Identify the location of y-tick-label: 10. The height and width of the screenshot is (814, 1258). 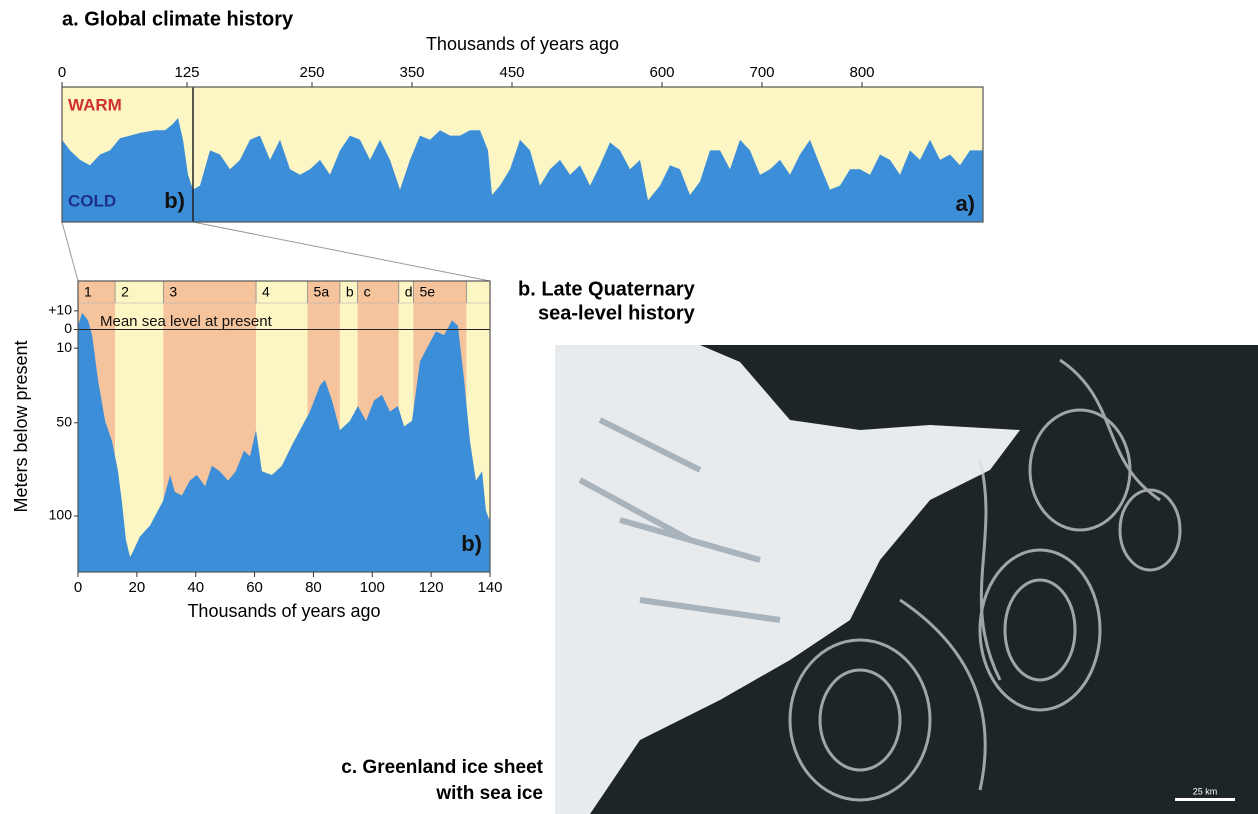
(64, 347).